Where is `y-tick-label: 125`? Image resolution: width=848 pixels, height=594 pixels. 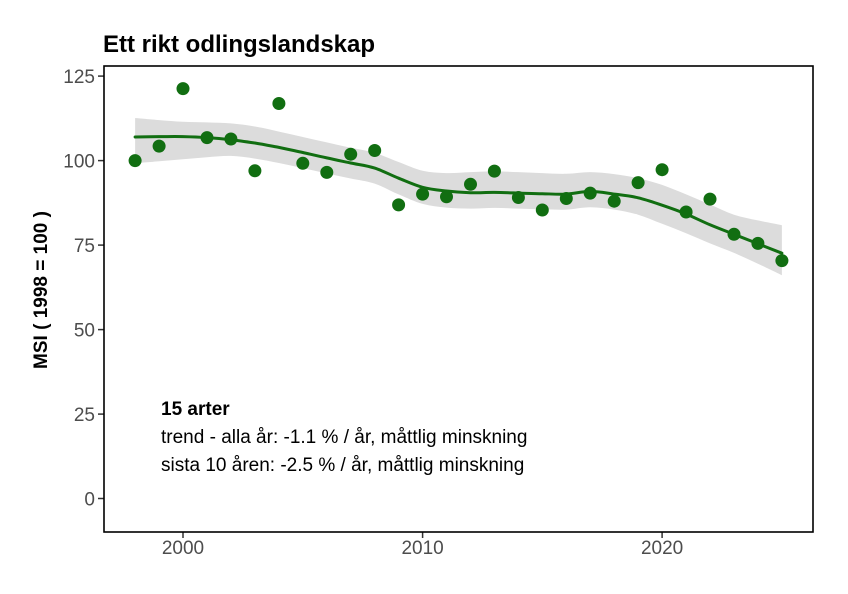 y-tick-label: 125 is located at coordinates (79, 77).